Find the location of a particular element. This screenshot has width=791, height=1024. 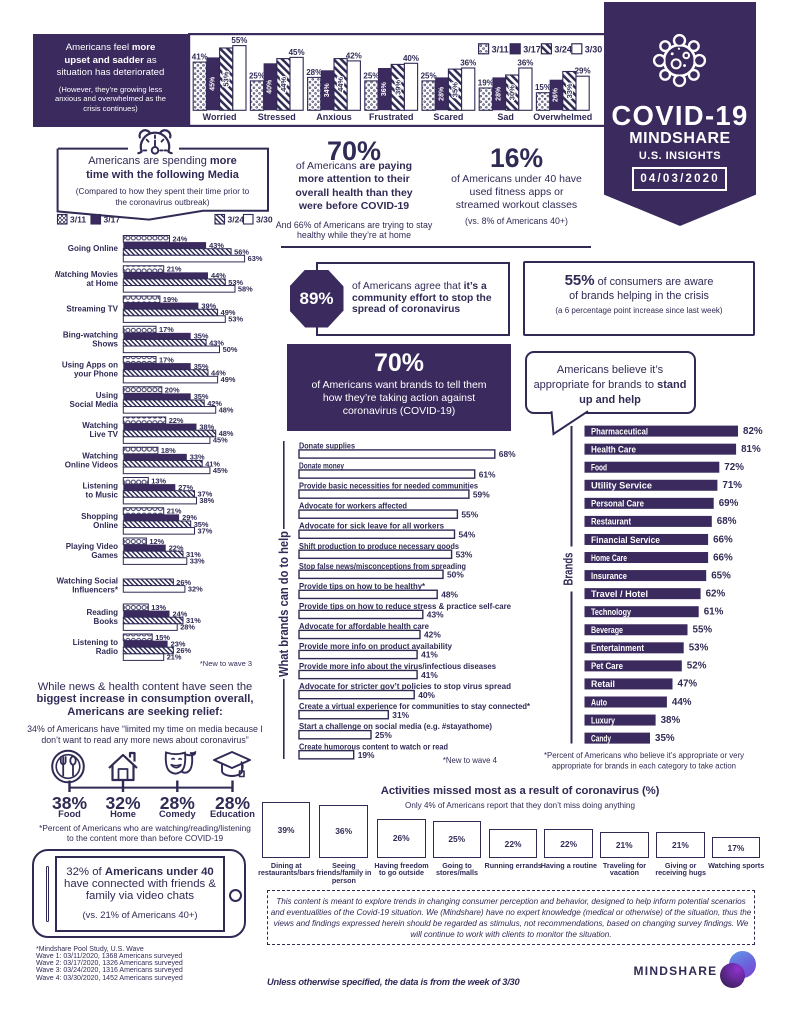

svg-text: Online is located at coordinates (105, 525).